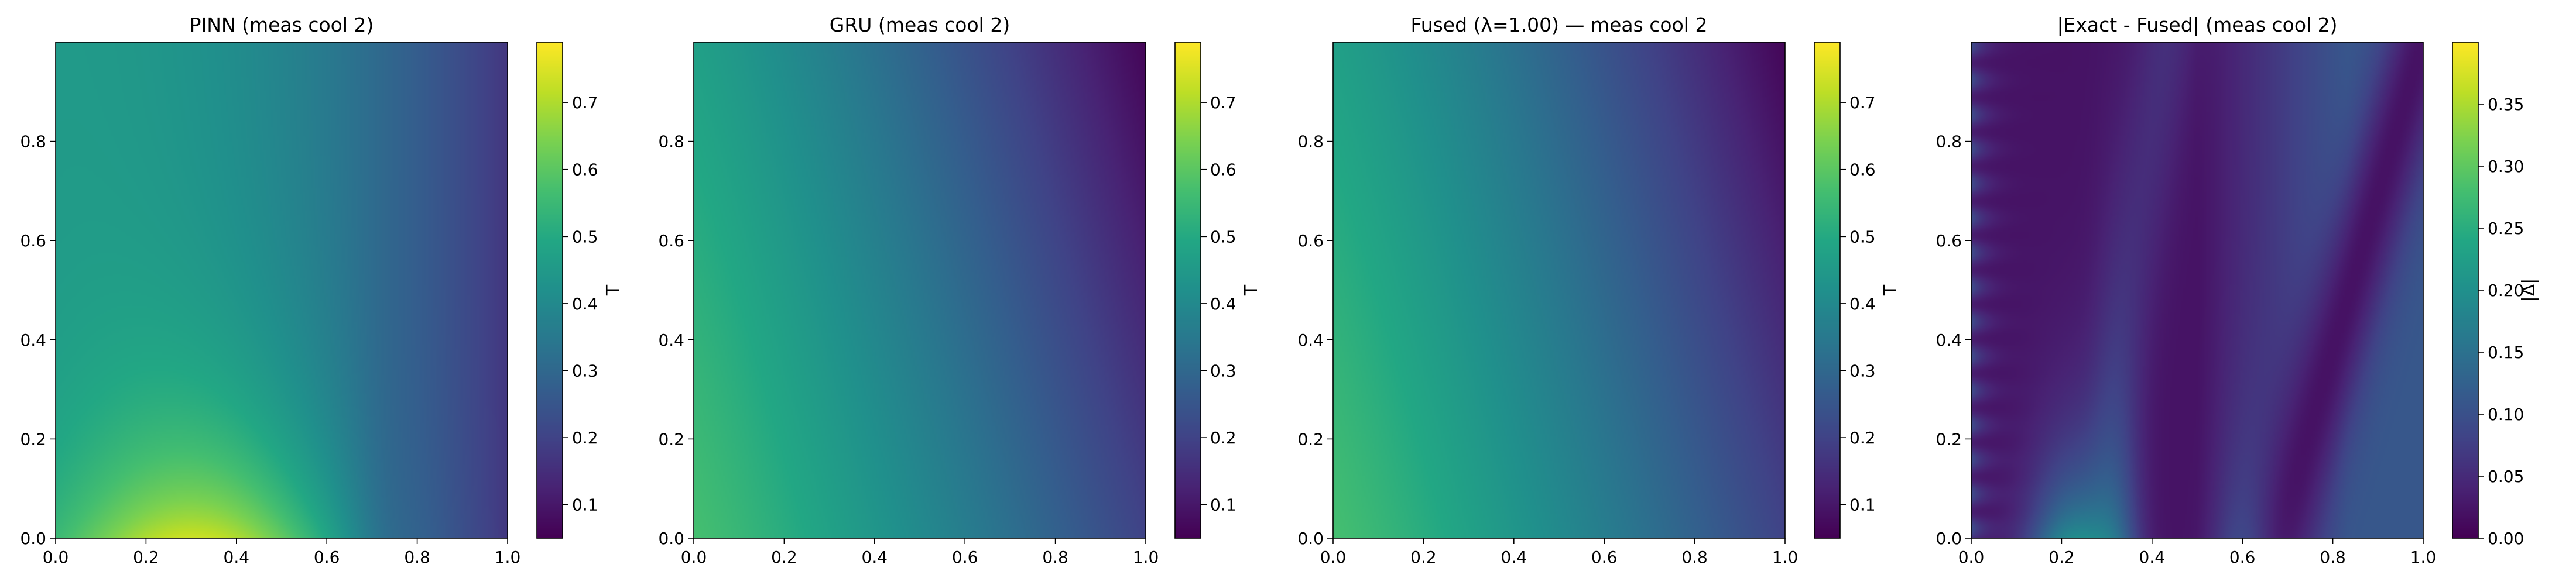 The image size is (2576, 585). Describe the element at coordinates (2506, 476) in the screenshot. I see `colorbar-tick-label: 0.05` at that location.